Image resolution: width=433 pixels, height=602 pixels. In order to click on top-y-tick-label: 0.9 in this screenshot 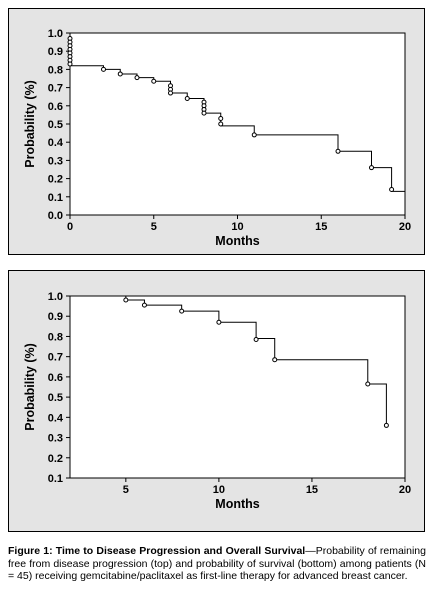, I will do `click(55, 52)`.